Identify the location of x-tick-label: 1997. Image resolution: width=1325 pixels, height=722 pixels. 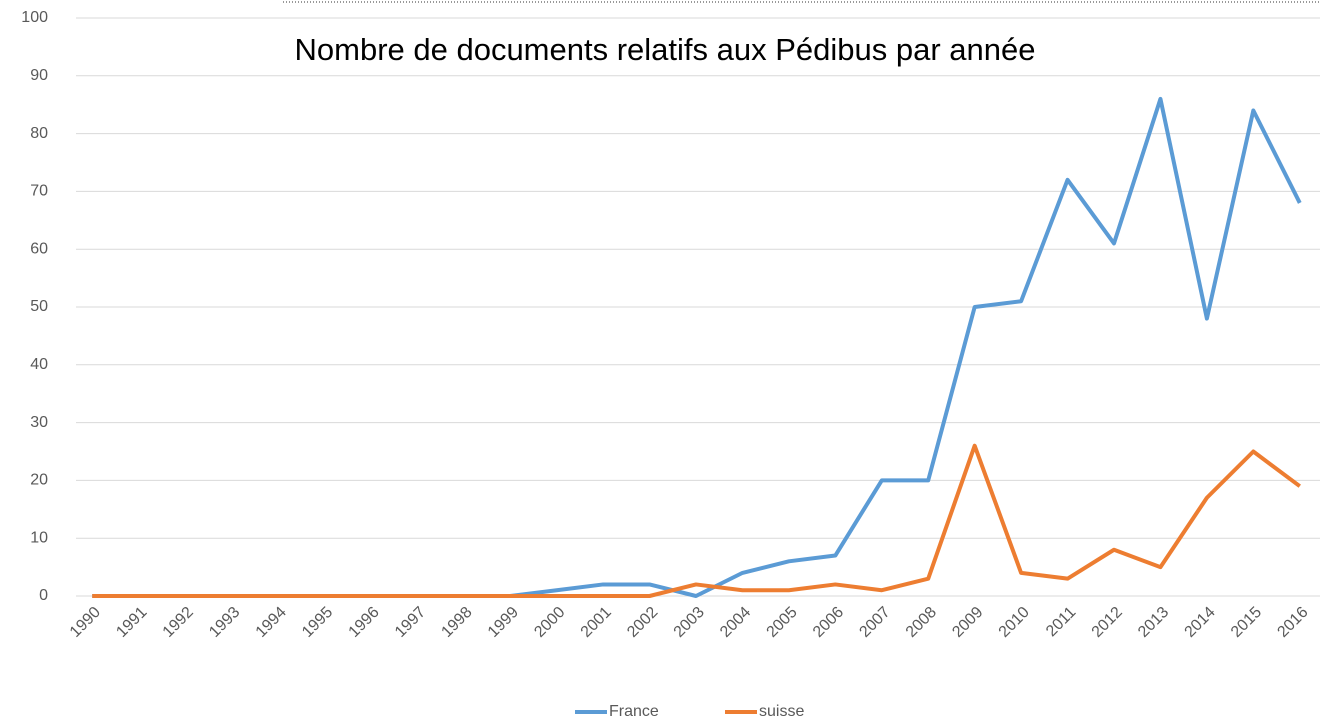
(410, 622).